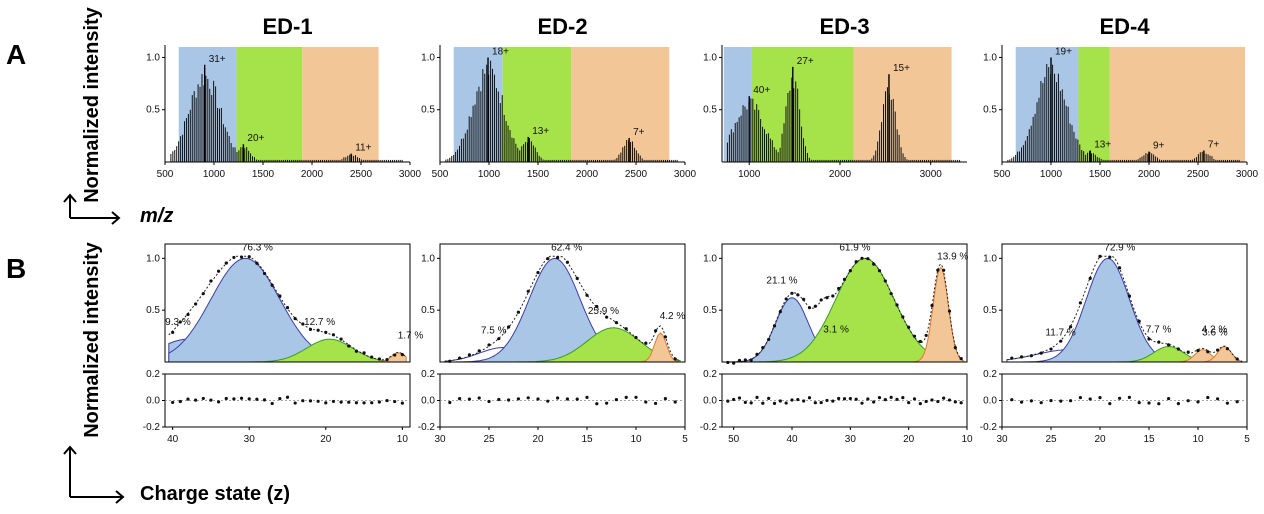 The width and height of the screenshot is (1264, 514). Describe the element at coordinates (287, 26) in the screenshot. I see `panel-title: ED-1` at that location.